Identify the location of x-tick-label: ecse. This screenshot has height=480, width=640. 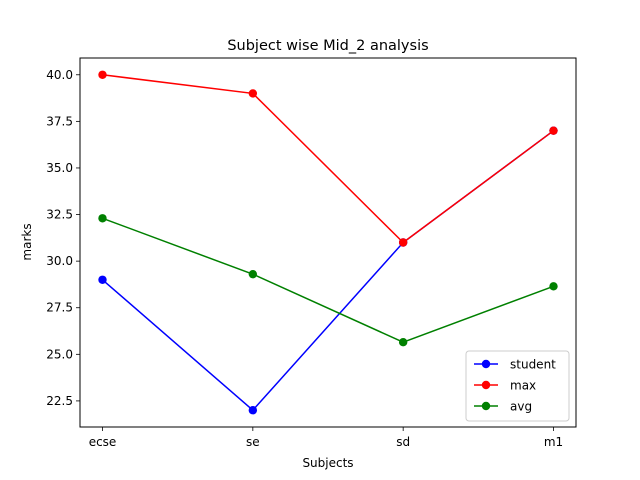
(103, 442).